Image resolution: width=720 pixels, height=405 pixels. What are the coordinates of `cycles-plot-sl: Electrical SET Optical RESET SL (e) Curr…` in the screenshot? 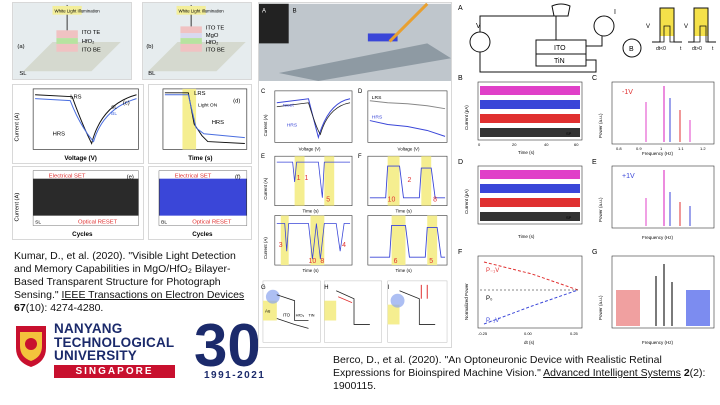 It's located at (78, 203).